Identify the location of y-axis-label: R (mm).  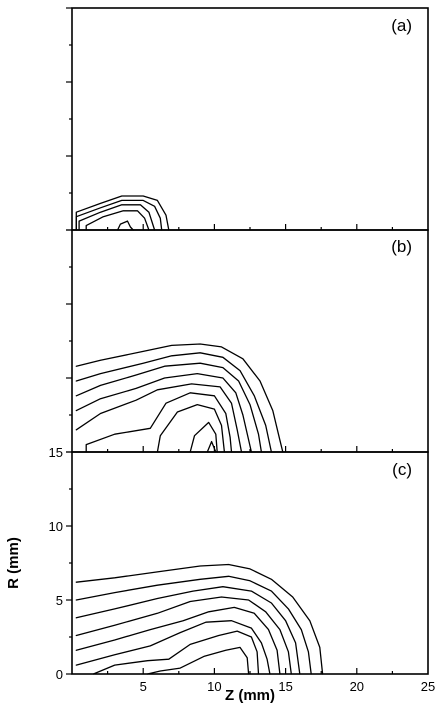
(13, 563).